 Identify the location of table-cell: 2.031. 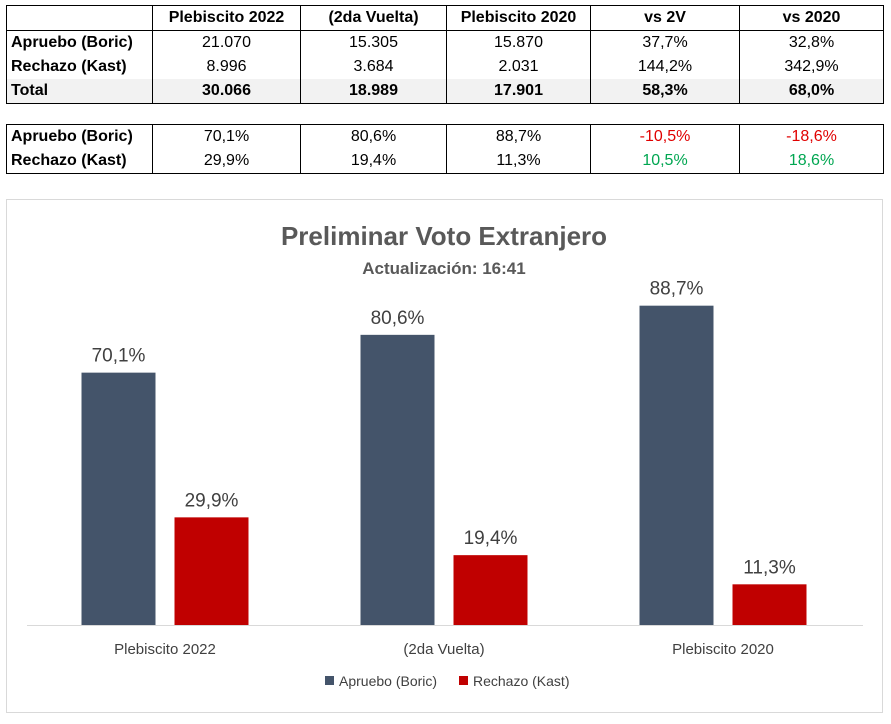
(518, 67).